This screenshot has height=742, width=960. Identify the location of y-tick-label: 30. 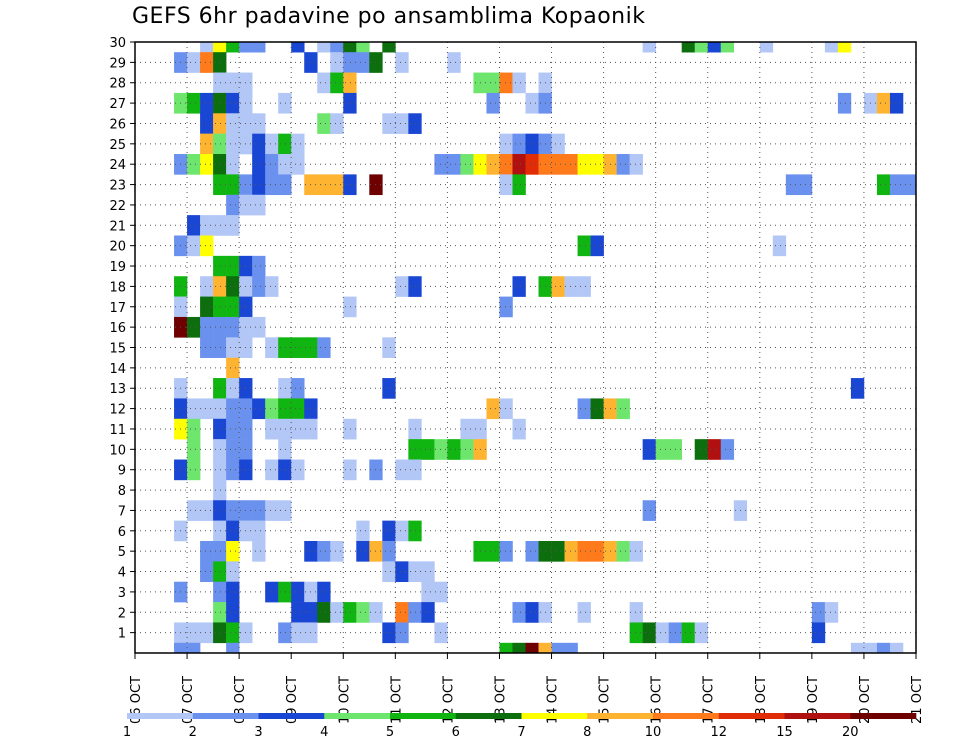
(117, 43).